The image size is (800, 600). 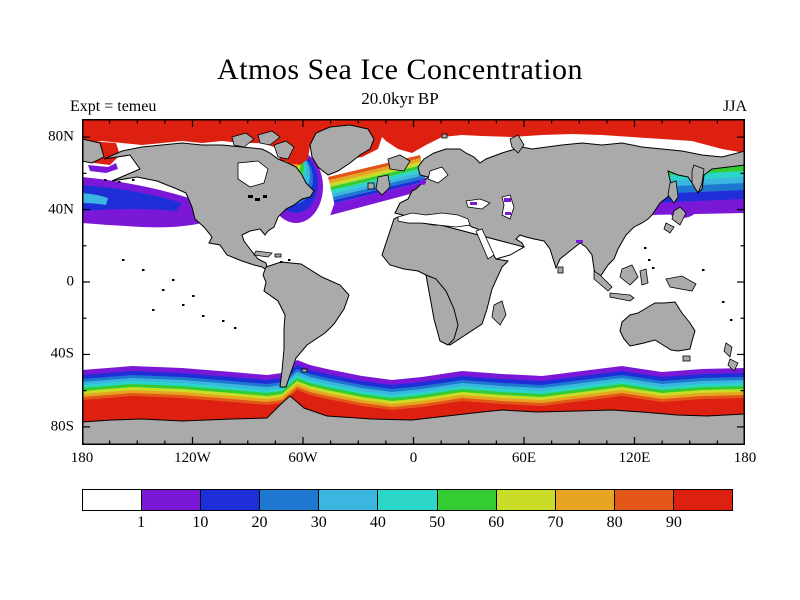 What do you see at coordinates (306, 324) in the screenshot?
I see `south-america` at bounding box center [306, 324].